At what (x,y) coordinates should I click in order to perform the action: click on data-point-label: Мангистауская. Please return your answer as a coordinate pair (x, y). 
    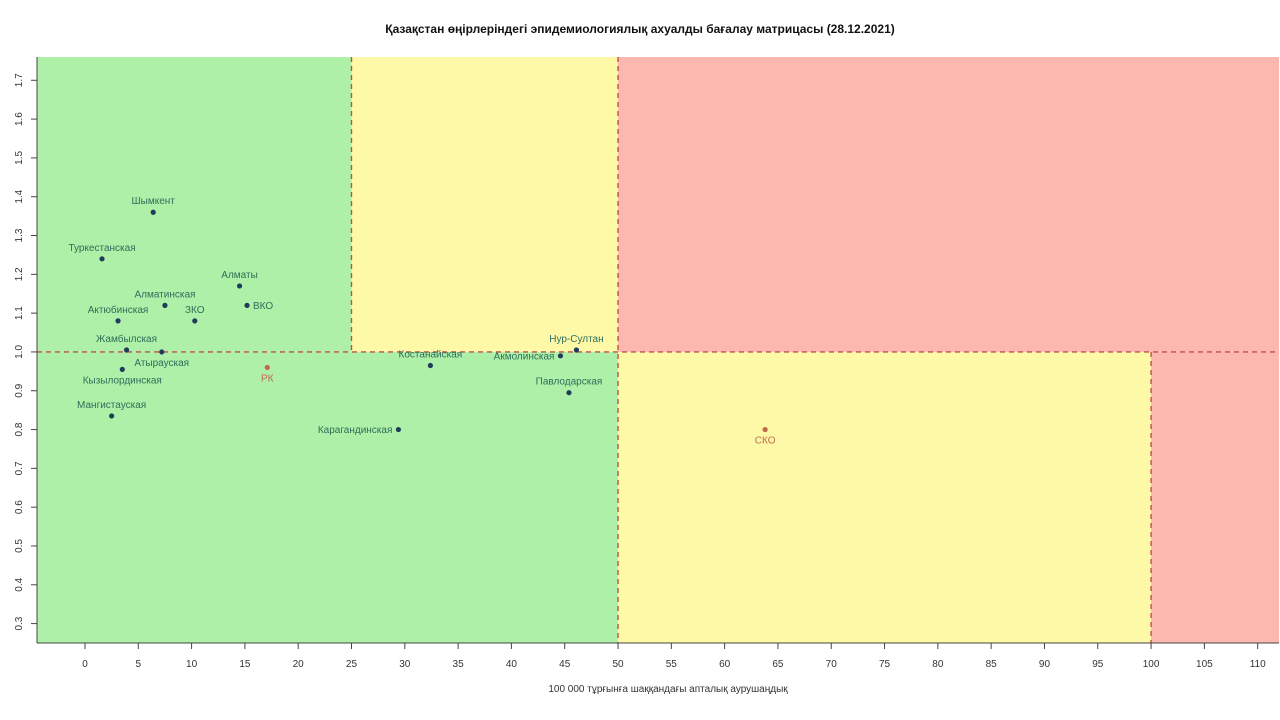
    Looking at the image, I should click on (111, 405).